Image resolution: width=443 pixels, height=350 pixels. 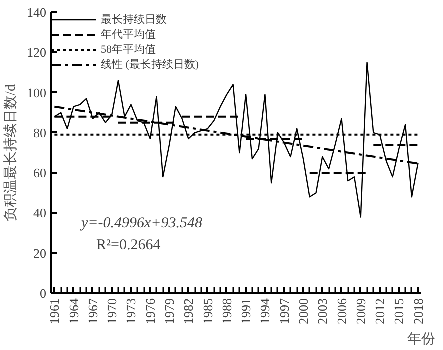 What do you see at coordinates (303, 311) in the screenshot?
I see `x-tick-label: 2000` at bounding box center [303, 311].